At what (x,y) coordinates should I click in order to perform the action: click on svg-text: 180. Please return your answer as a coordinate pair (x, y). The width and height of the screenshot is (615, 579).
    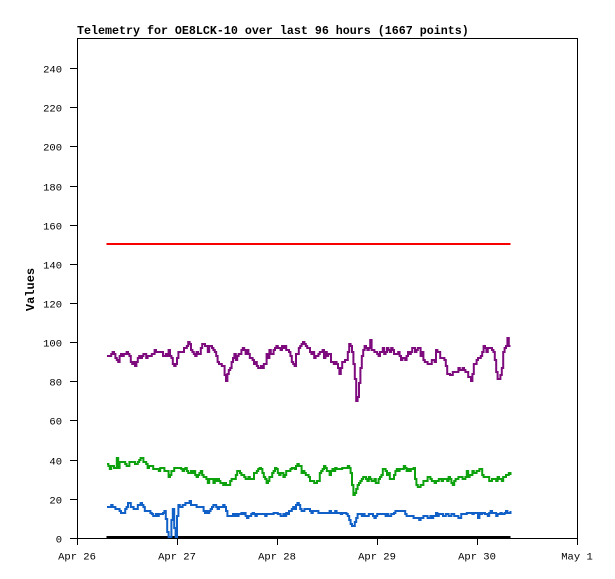
    Looking at the image, I should click on (52, 189).